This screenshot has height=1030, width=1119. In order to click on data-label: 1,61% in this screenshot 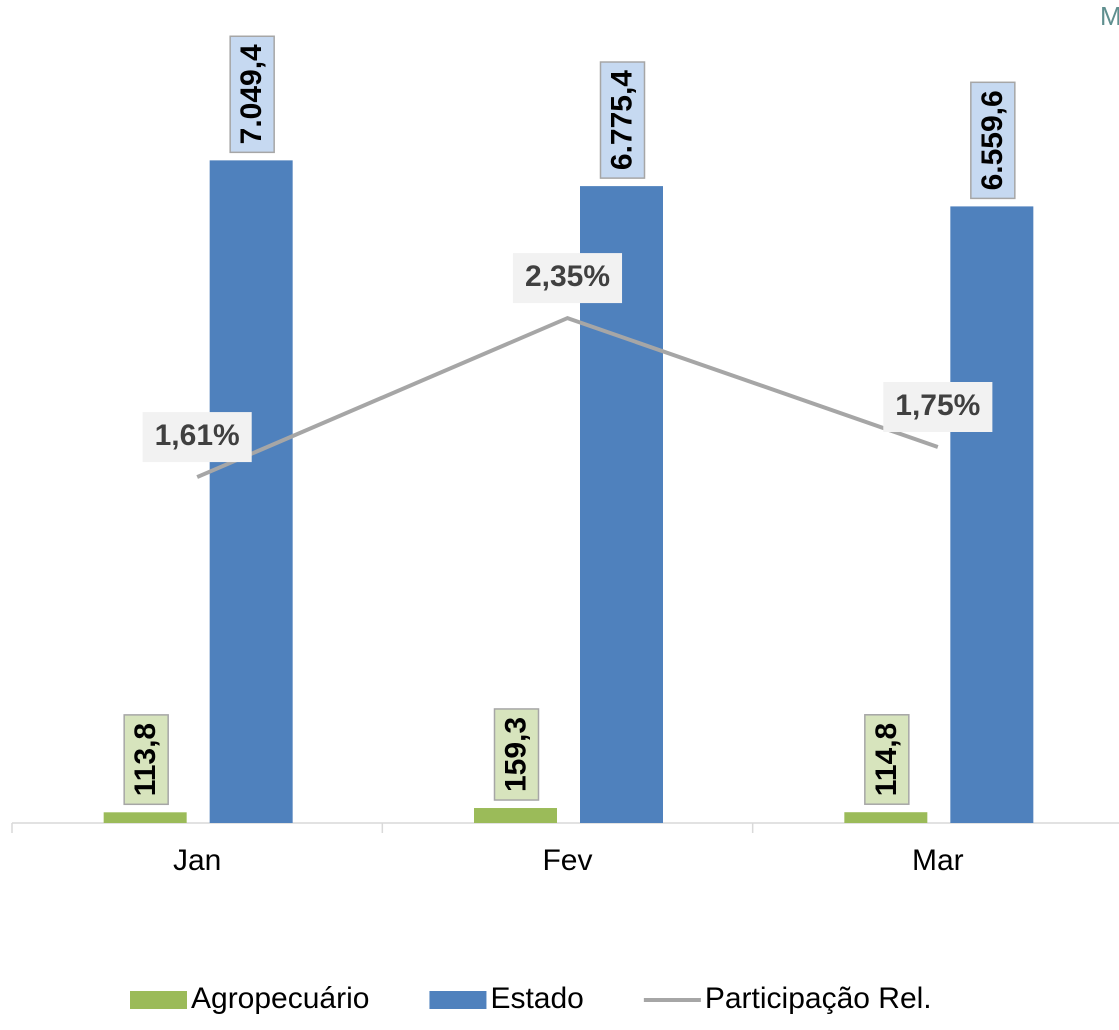, I will do `click(197, 437)`.